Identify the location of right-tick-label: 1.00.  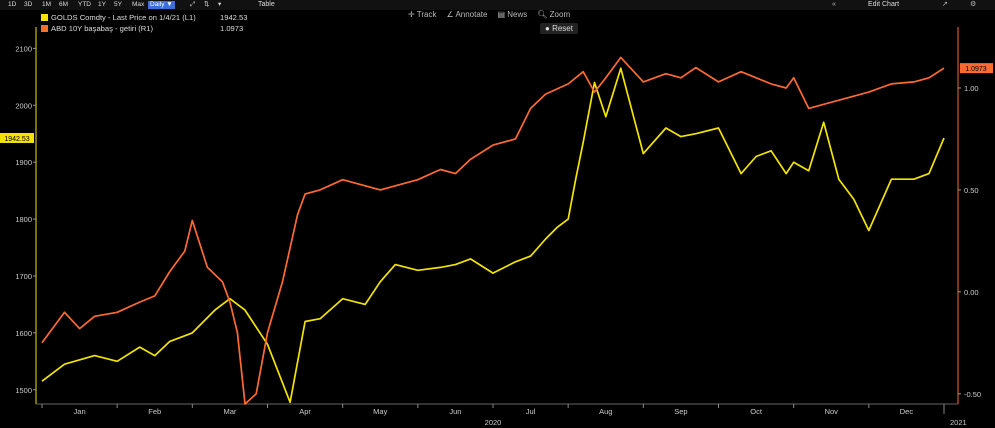
(971, 88).